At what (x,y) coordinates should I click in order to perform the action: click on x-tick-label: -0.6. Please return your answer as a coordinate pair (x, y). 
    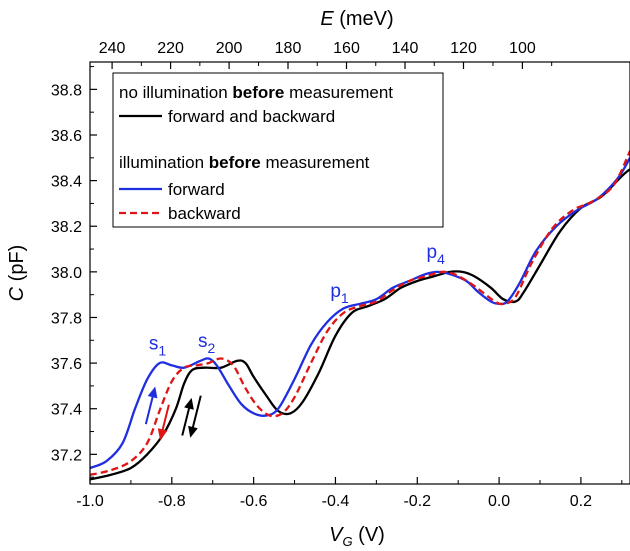
    Looking at the image, I should click on (254, 501).